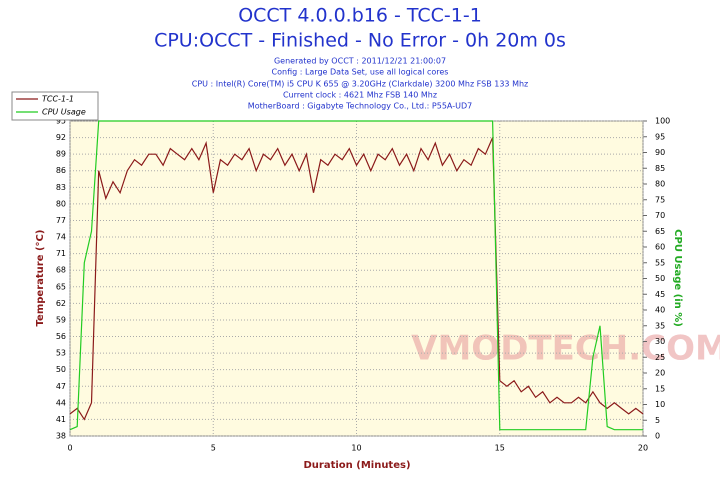 The width and height of the screenshot is (720, 484). What do you see at coordinates (61, 336) in the screenshot?
I see `y-tick-label: 56` at bounding box center [61, 336].